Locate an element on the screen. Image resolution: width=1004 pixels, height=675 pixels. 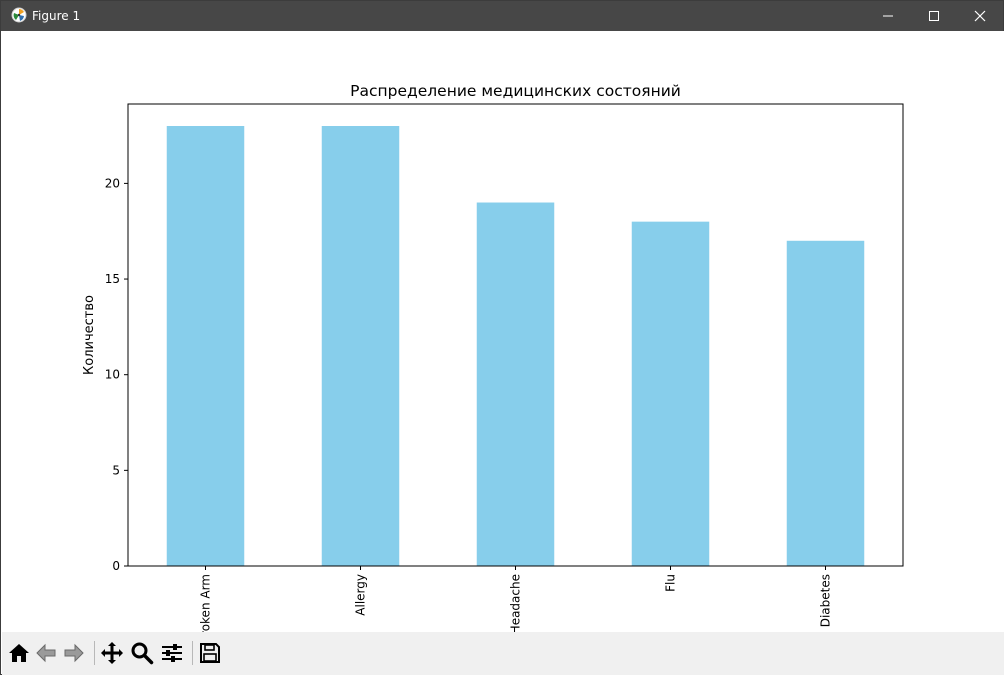
configure-subplots-icon is located at coordinates (172, 653).